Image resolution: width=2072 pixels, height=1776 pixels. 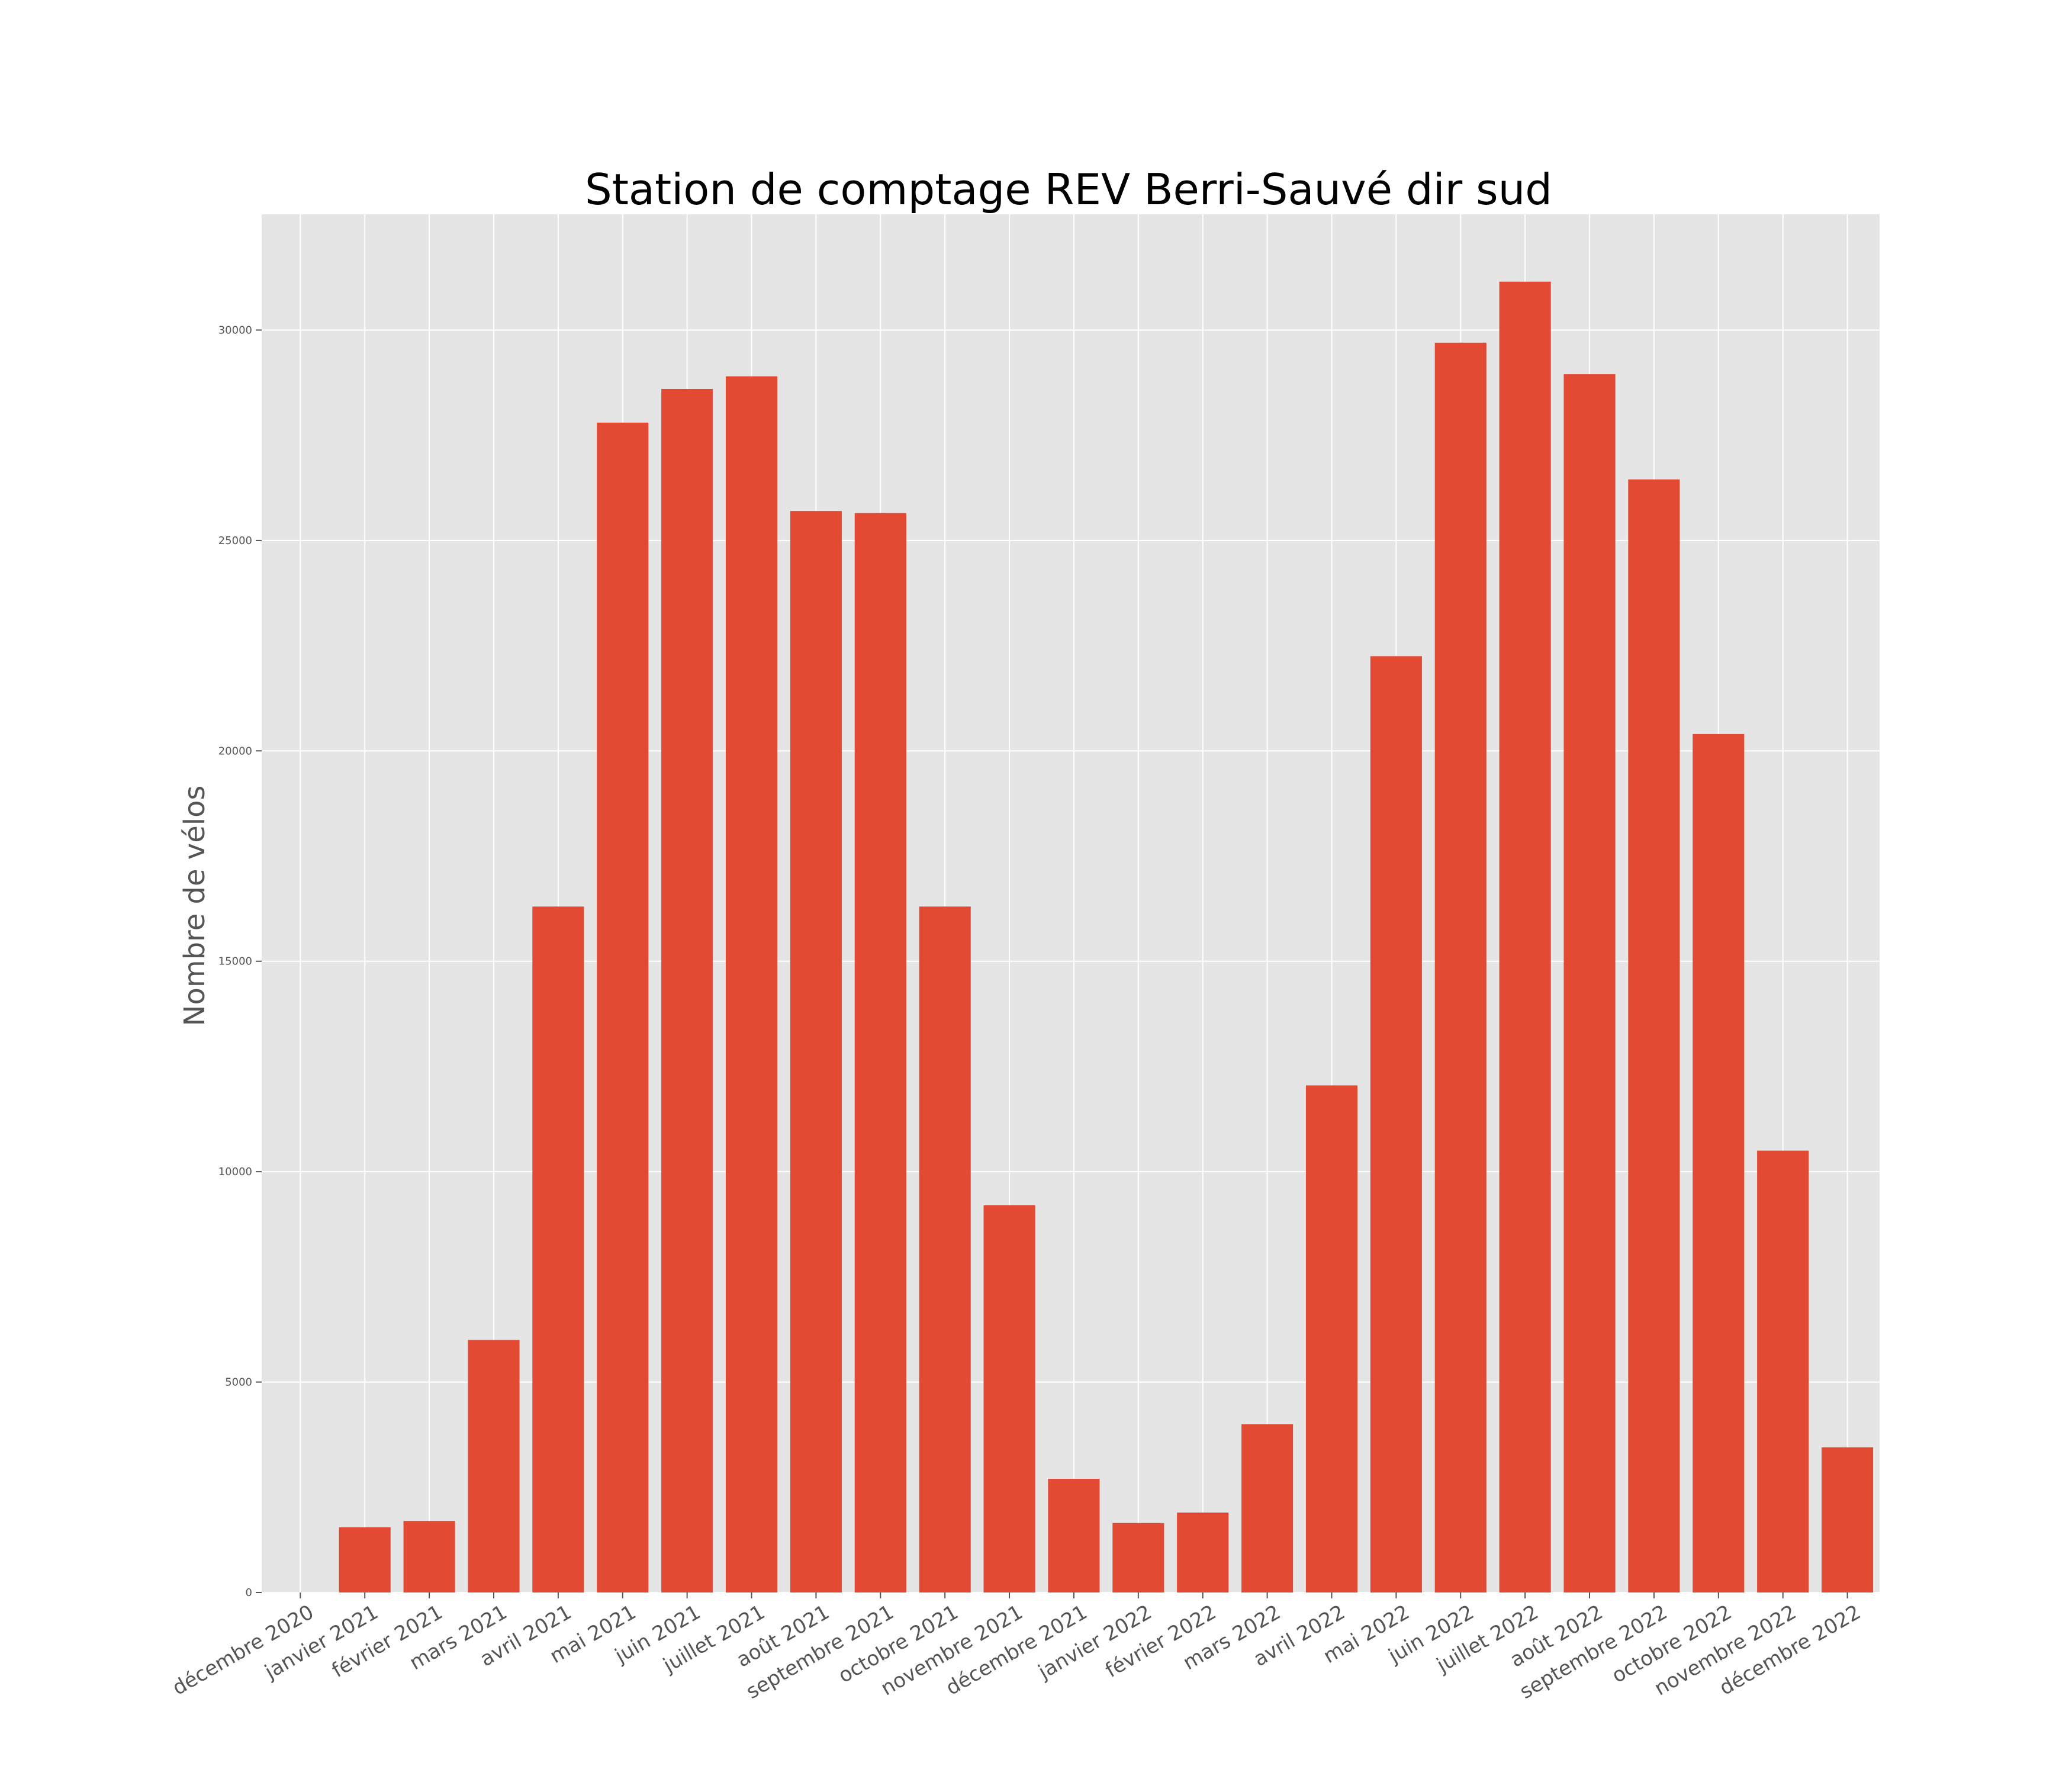 I want to click on y-tick-label: 0, so click(x=249, y=1593).